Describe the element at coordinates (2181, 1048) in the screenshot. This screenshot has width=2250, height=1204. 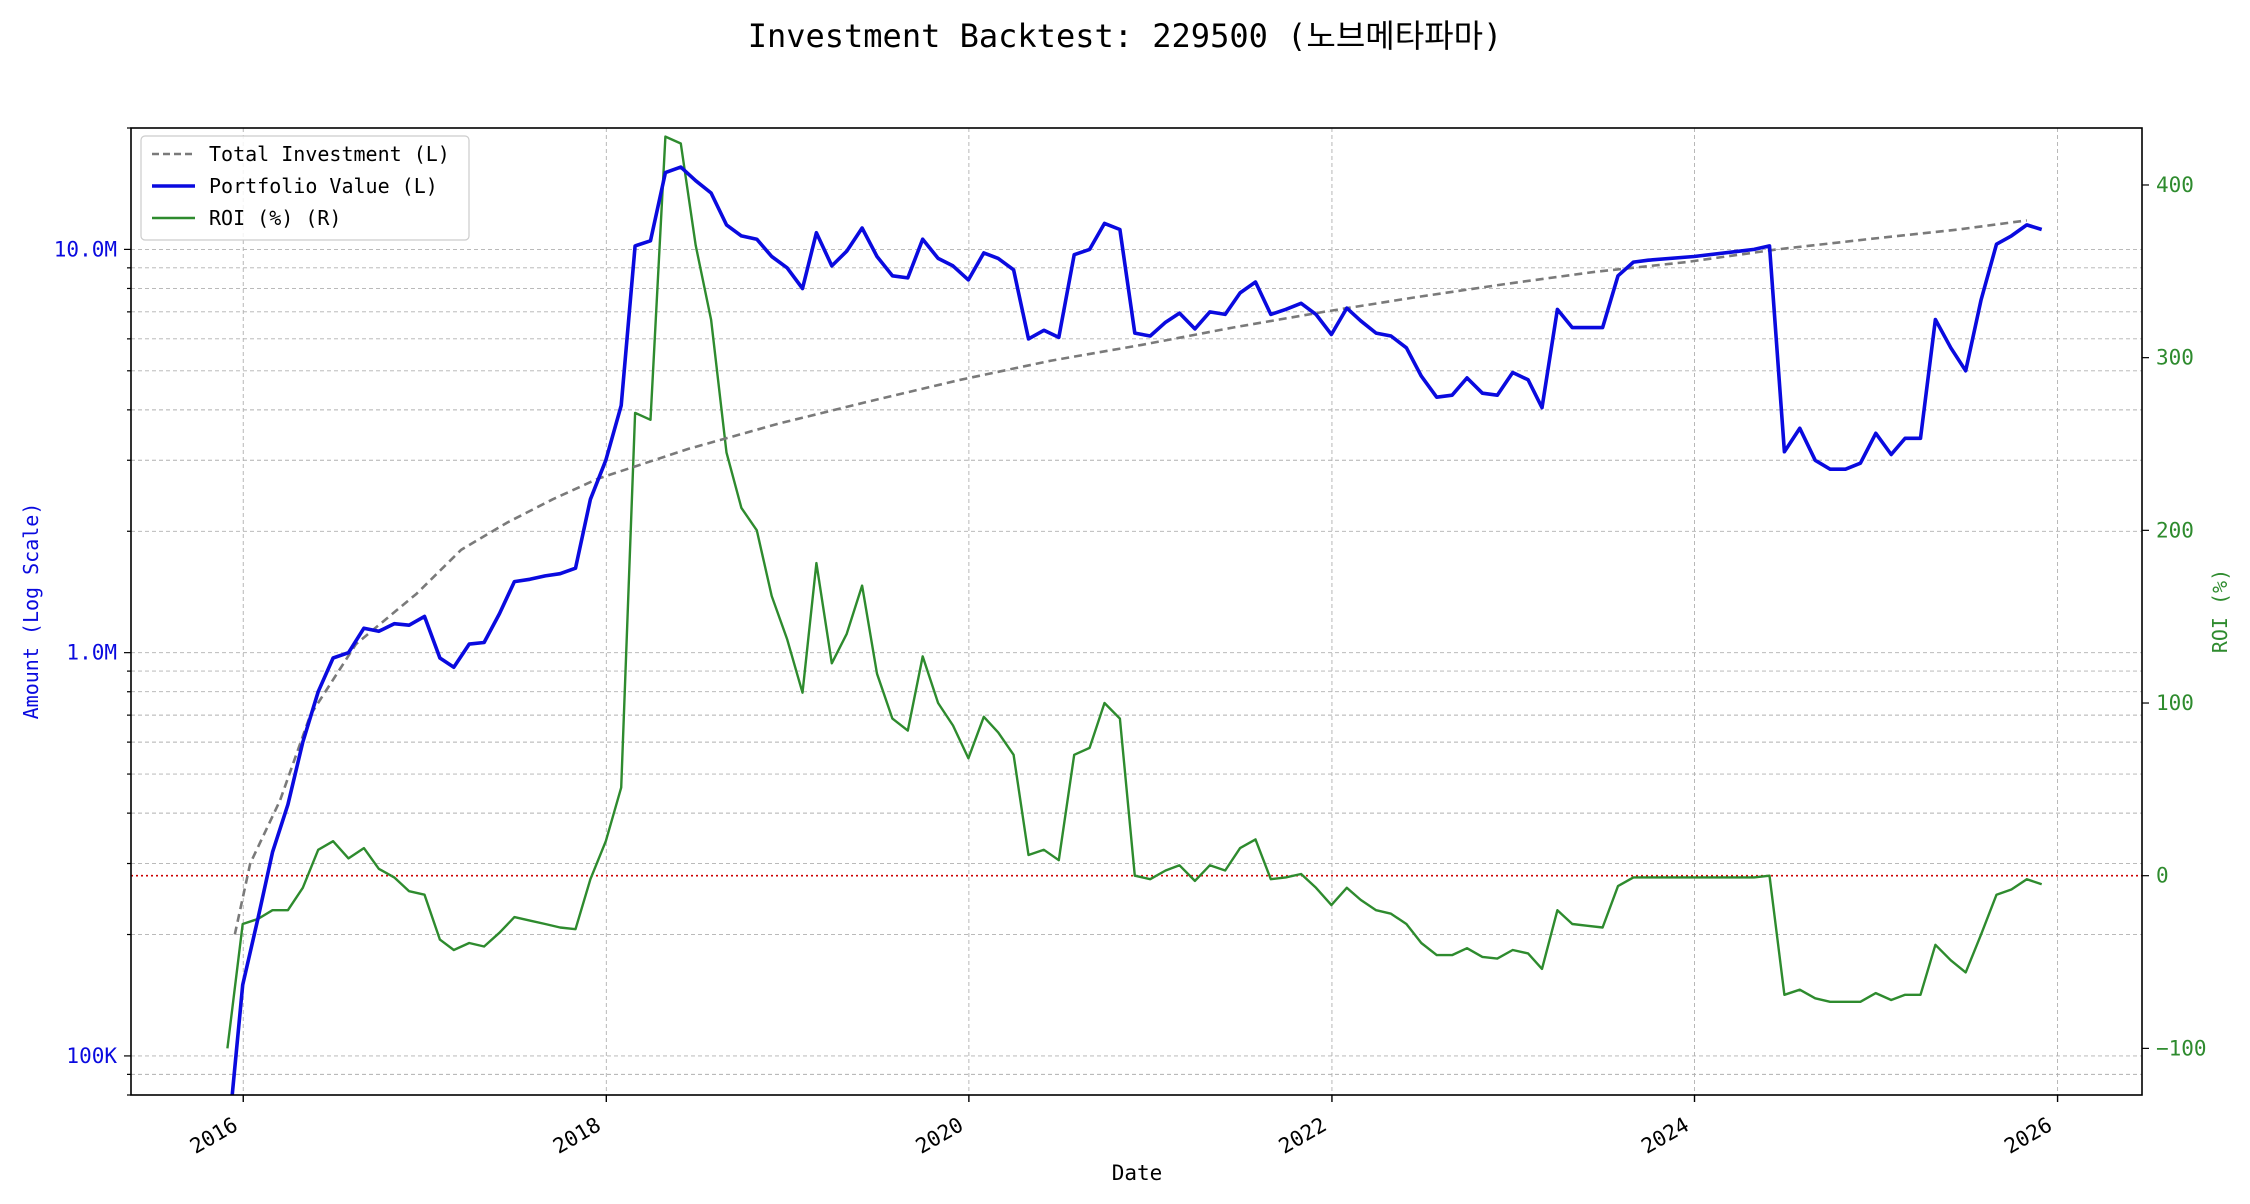
I see `y-right-tick-label: −100` at that location.